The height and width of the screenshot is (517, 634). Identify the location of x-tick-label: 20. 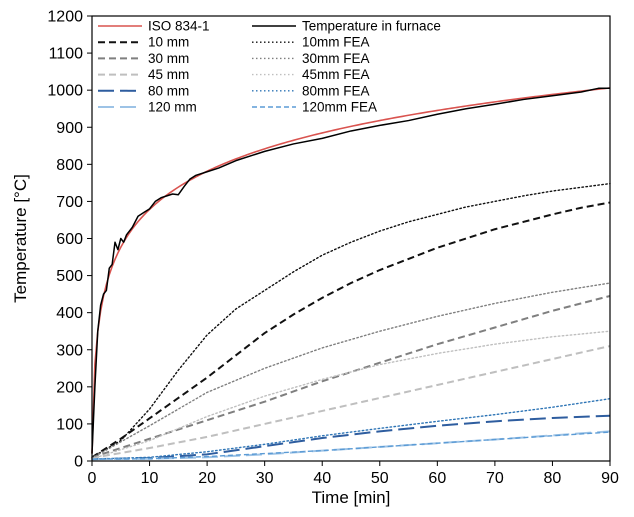
(207, 478).